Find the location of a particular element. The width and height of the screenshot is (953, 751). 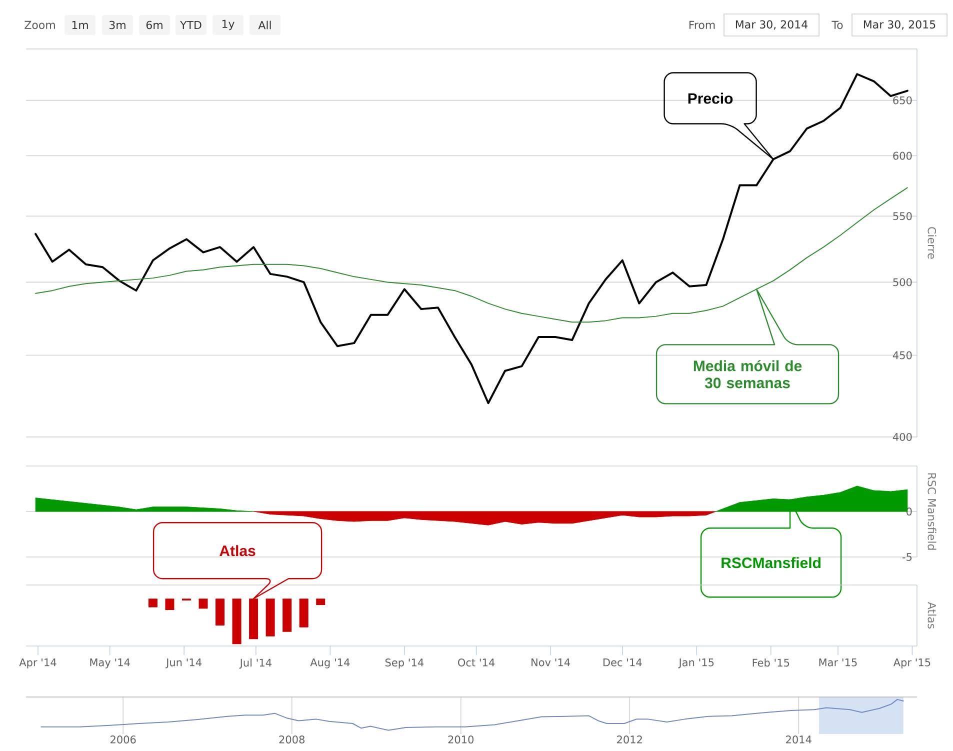

x-tick-label: 2014 is located at coordinates (799, 740).